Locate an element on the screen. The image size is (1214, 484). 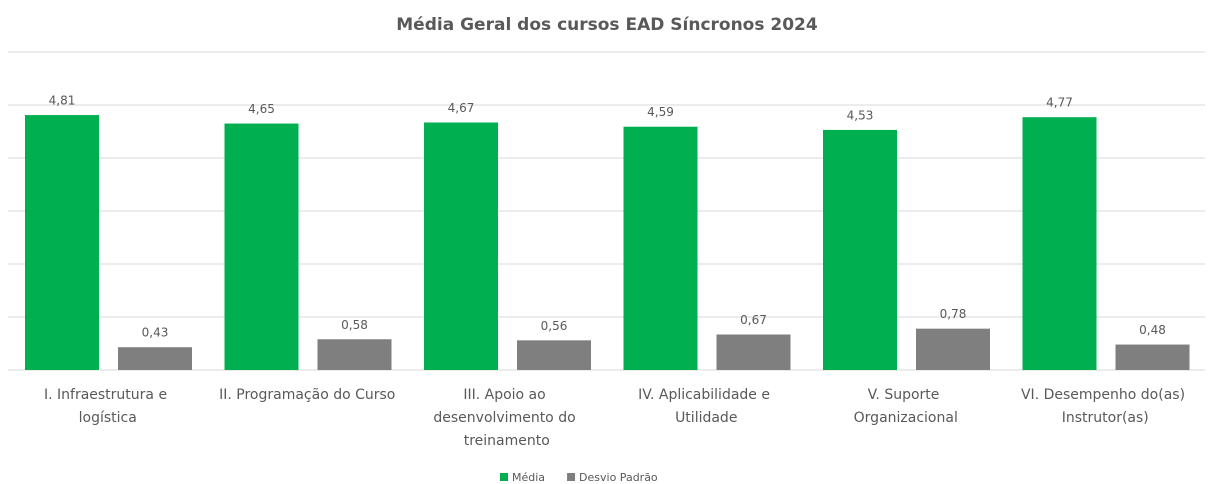
value-label: 4,65 is located at coordinates (261, 109).